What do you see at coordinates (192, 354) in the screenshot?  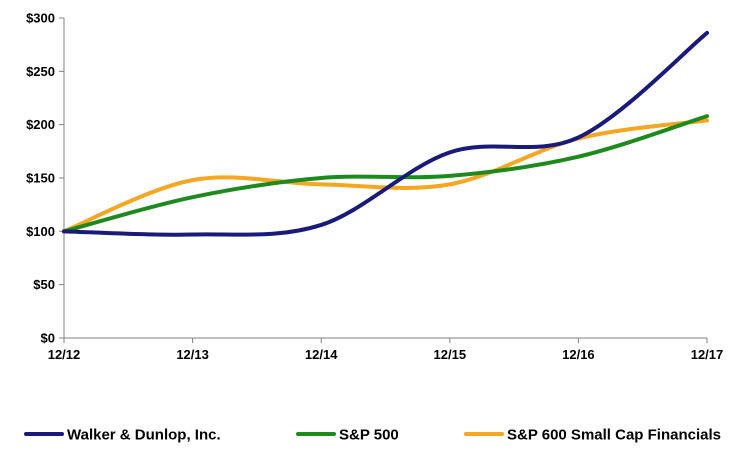 I see `x-tick-label: 12/13` at bounding box center [192, 354].